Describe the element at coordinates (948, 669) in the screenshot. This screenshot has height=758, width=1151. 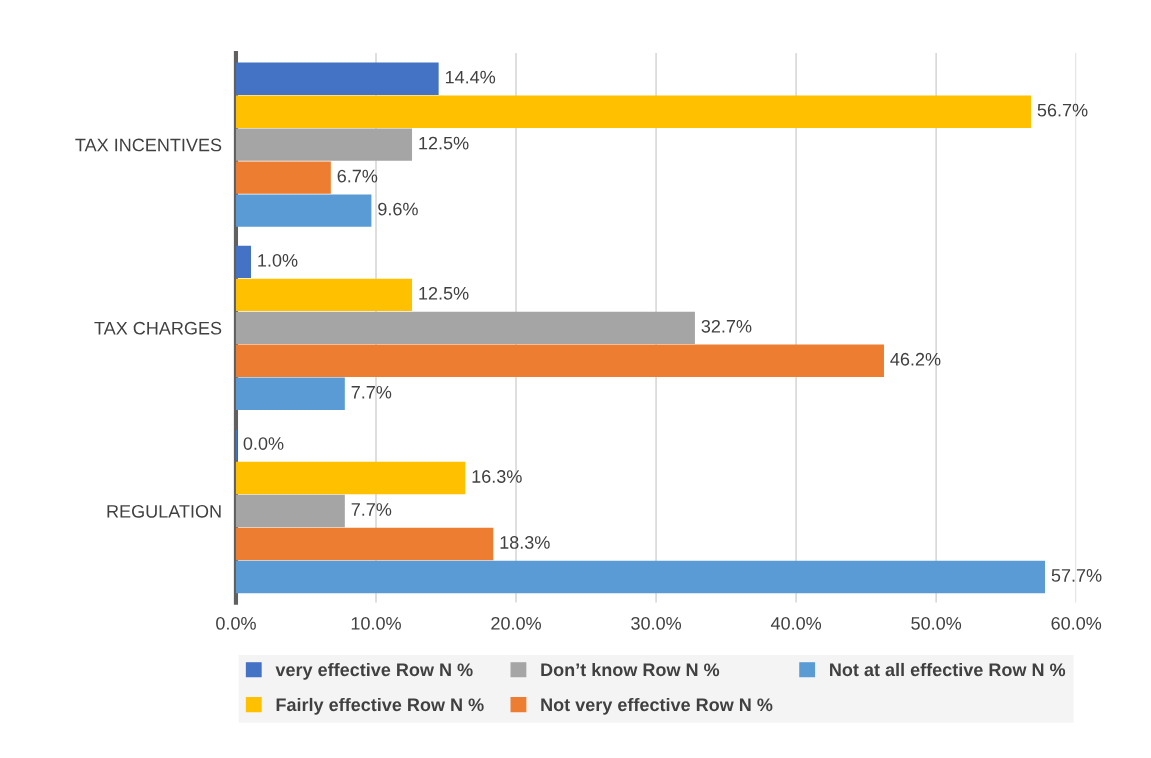
I see `legend-label: Not at all effective Row N %` at that location.